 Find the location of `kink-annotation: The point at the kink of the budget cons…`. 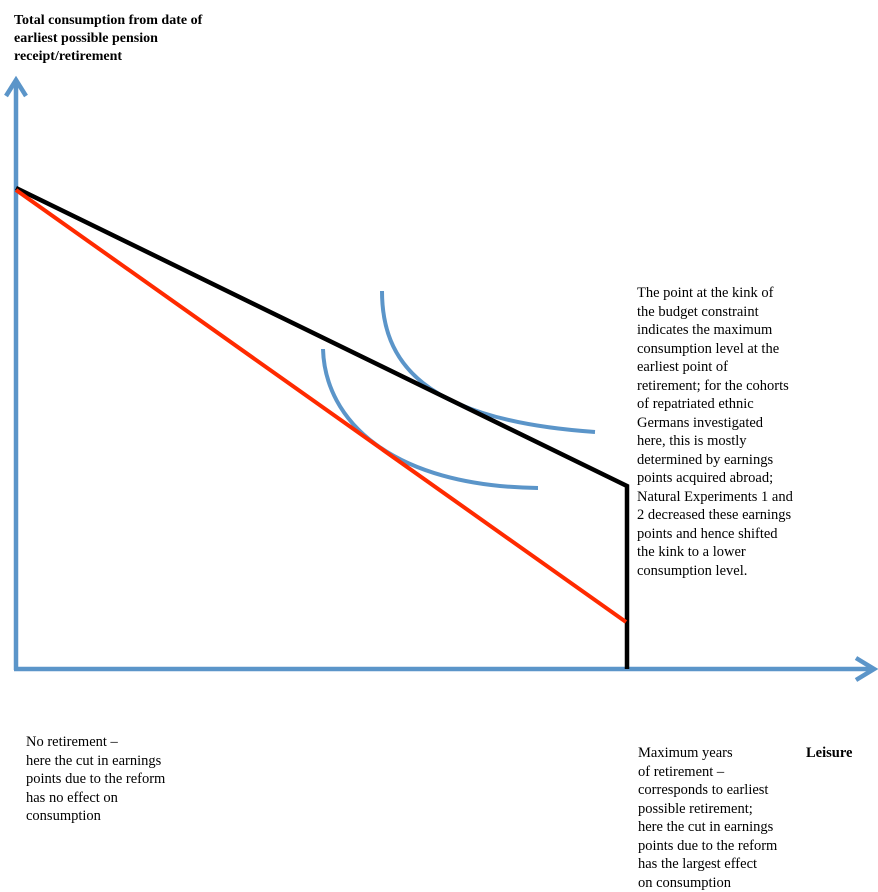

kink-annotation: The point at the kink of the budget cons… is located at coordinates (715, 432).